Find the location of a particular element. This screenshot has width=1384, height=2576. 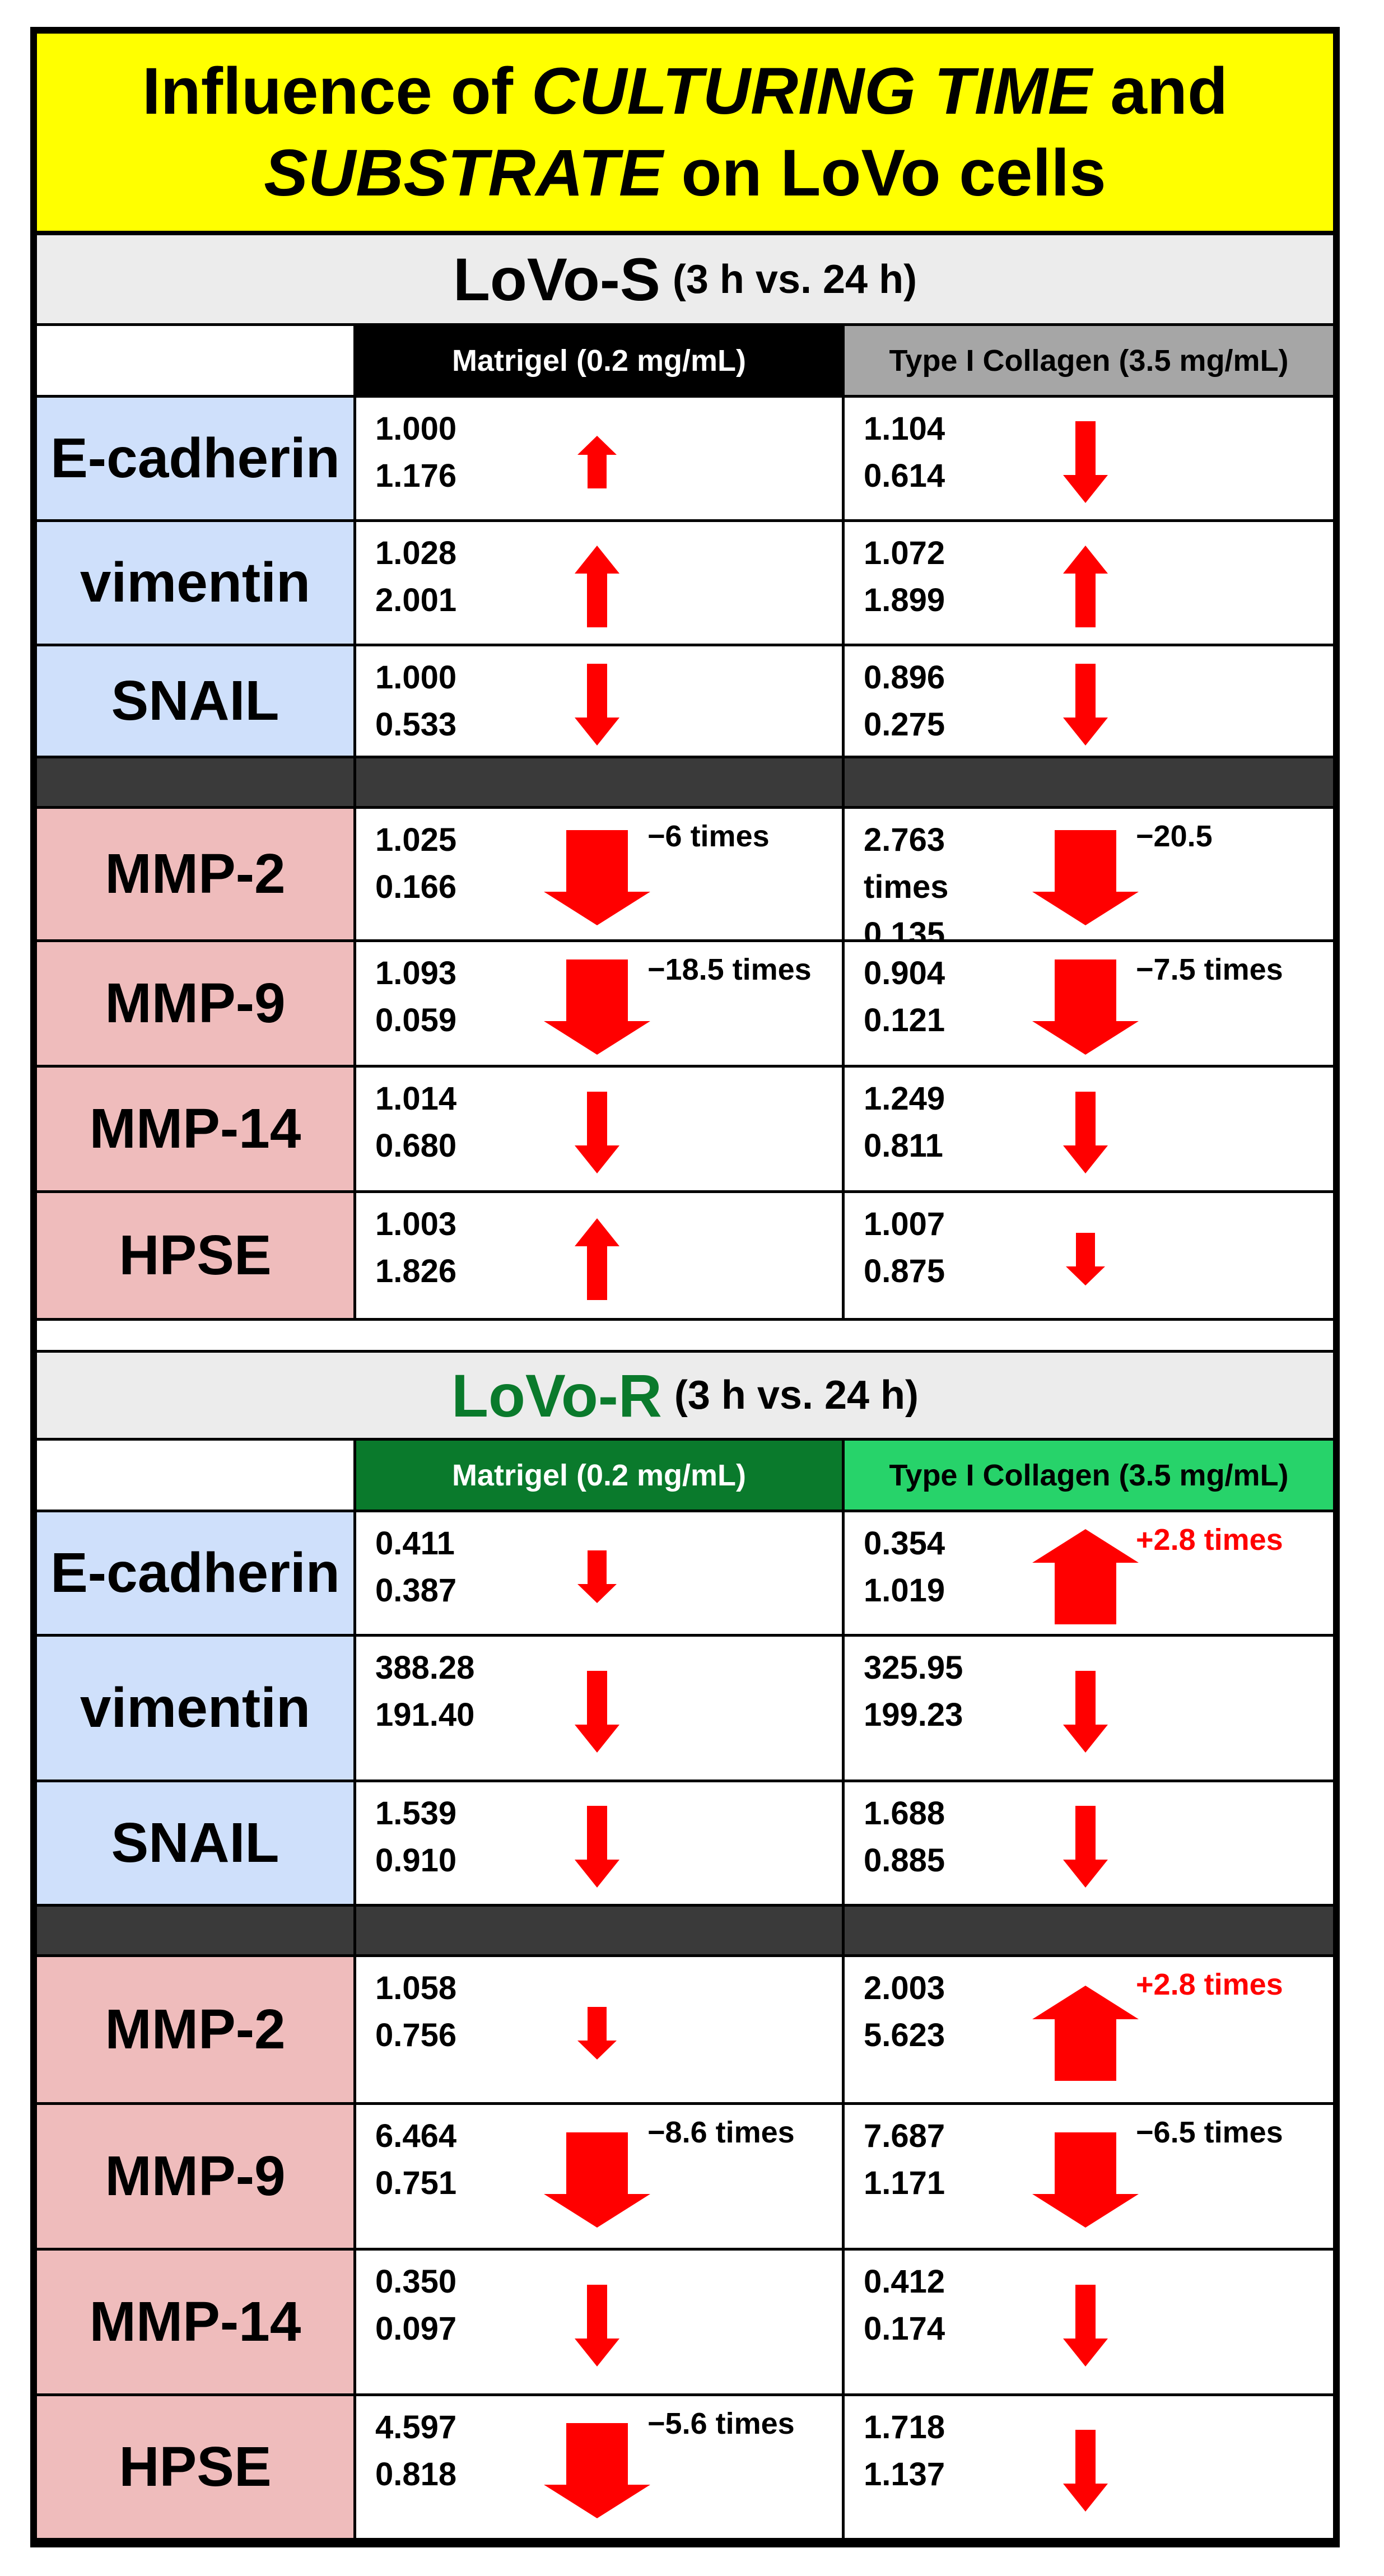

title-text: Influence of is located at coordinates (337, 91).